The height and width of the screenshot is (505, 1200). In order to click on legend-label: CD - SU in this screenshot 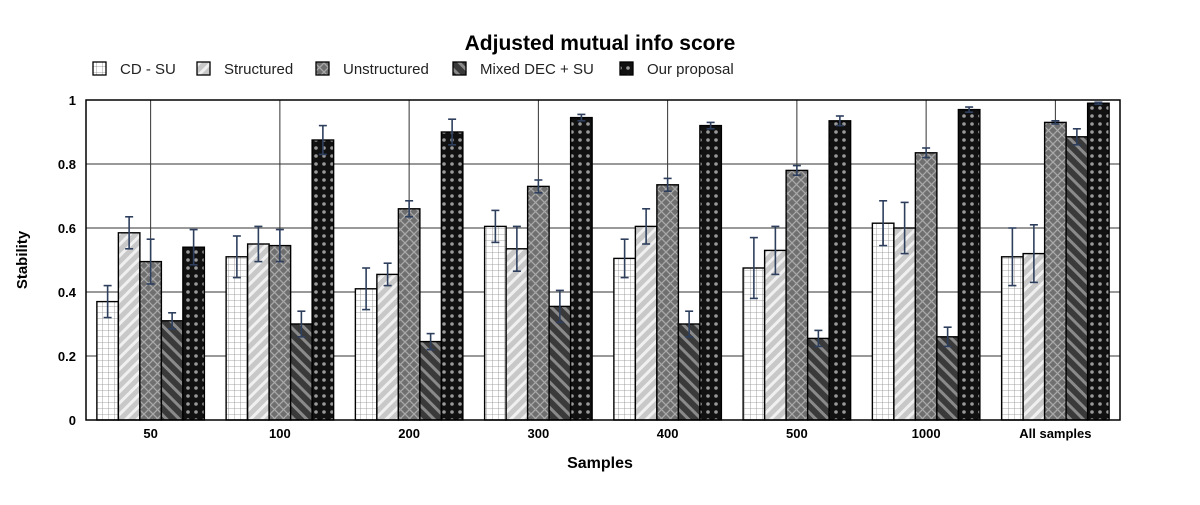, I will do `click(148, 69)`.